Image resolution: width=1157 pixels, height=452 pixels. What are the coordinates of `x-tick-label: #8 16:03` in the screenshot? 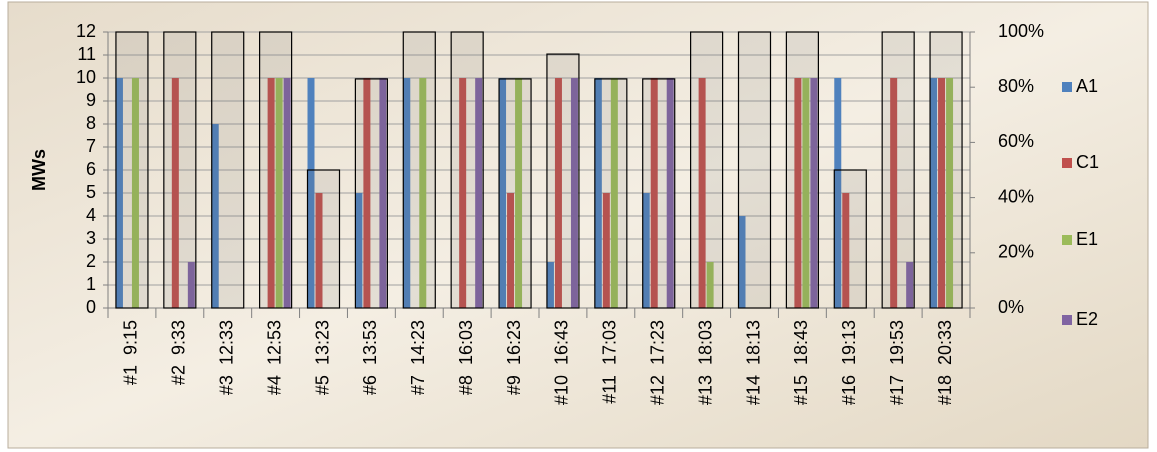 It's located at (466, 357).